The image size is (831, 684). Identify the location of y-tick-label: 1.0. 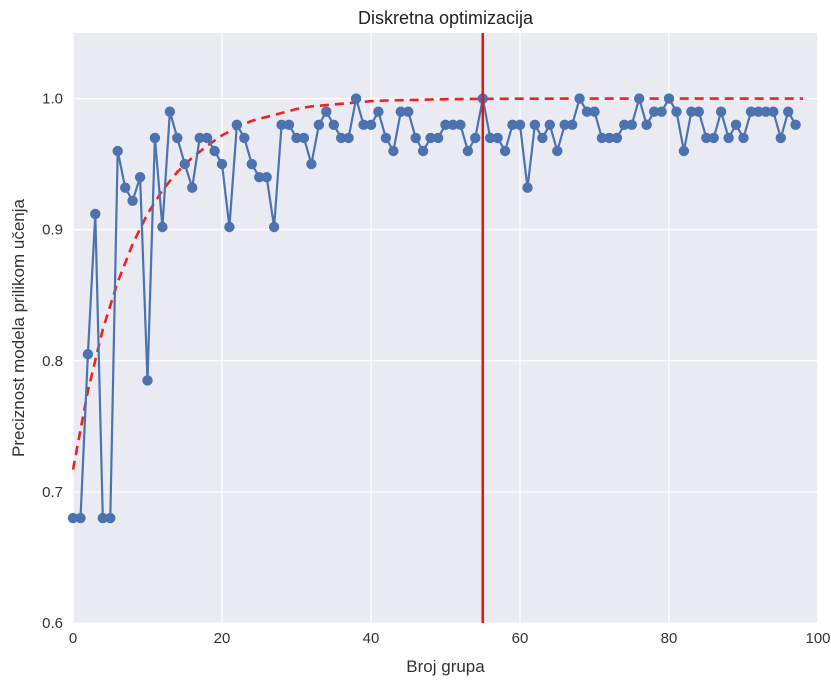
(52, 99).